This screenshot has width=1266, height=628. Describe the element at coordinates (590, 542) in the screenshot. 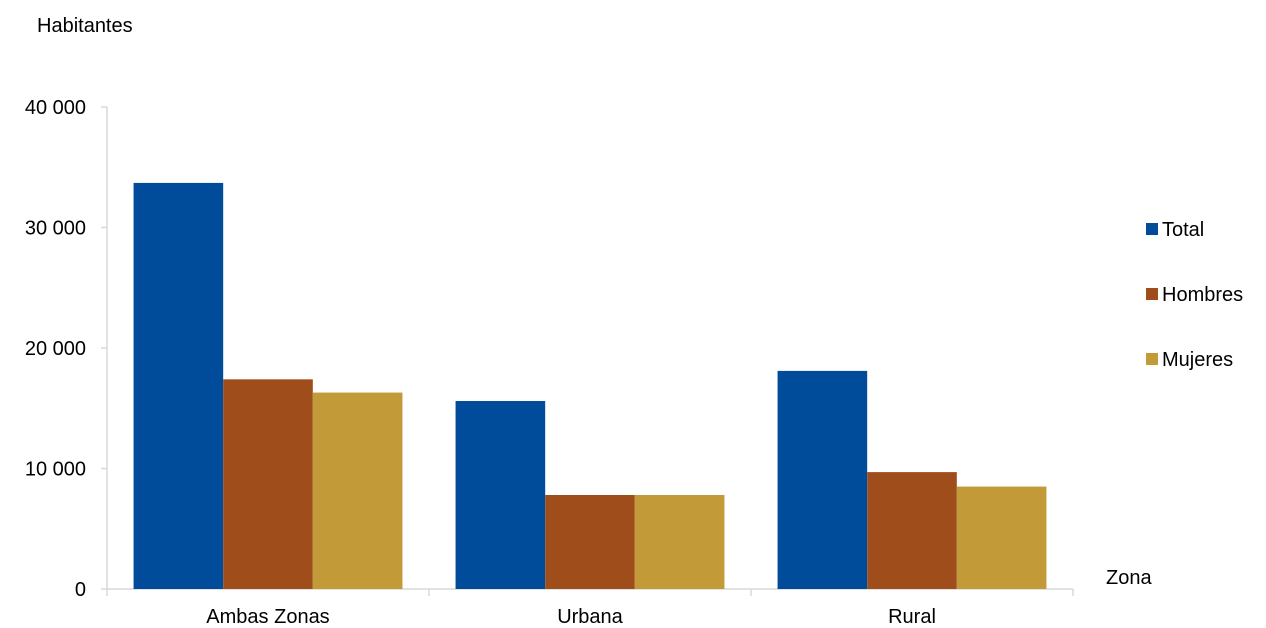

I see `bar-hombres-urbana` at that location.